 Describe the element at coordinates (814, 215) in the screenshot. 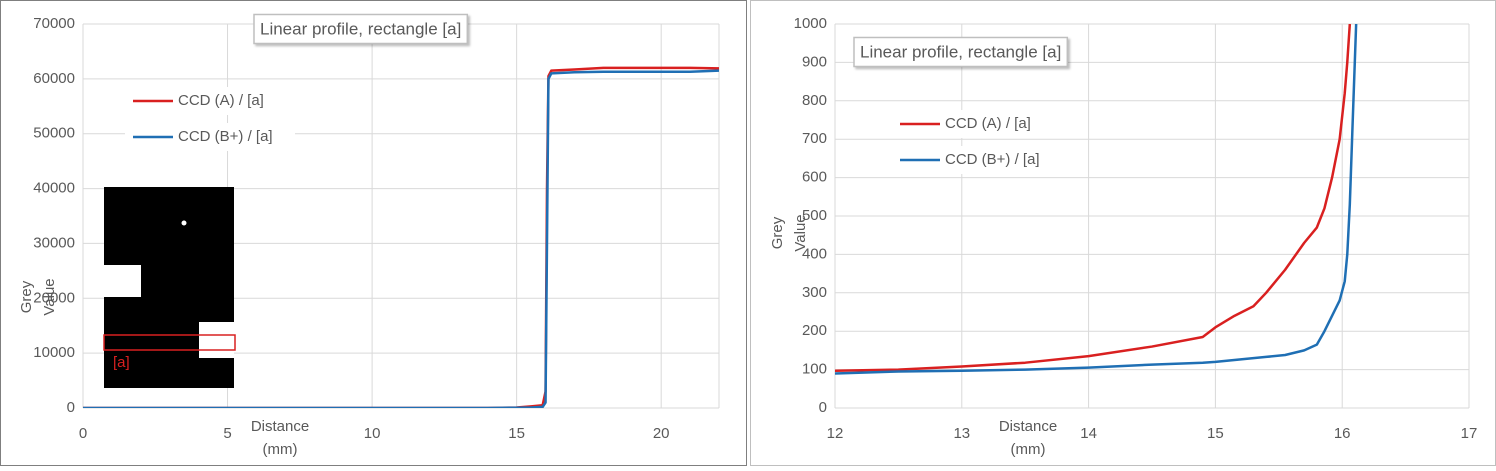

I see `y-tick-label: 500` at that location.